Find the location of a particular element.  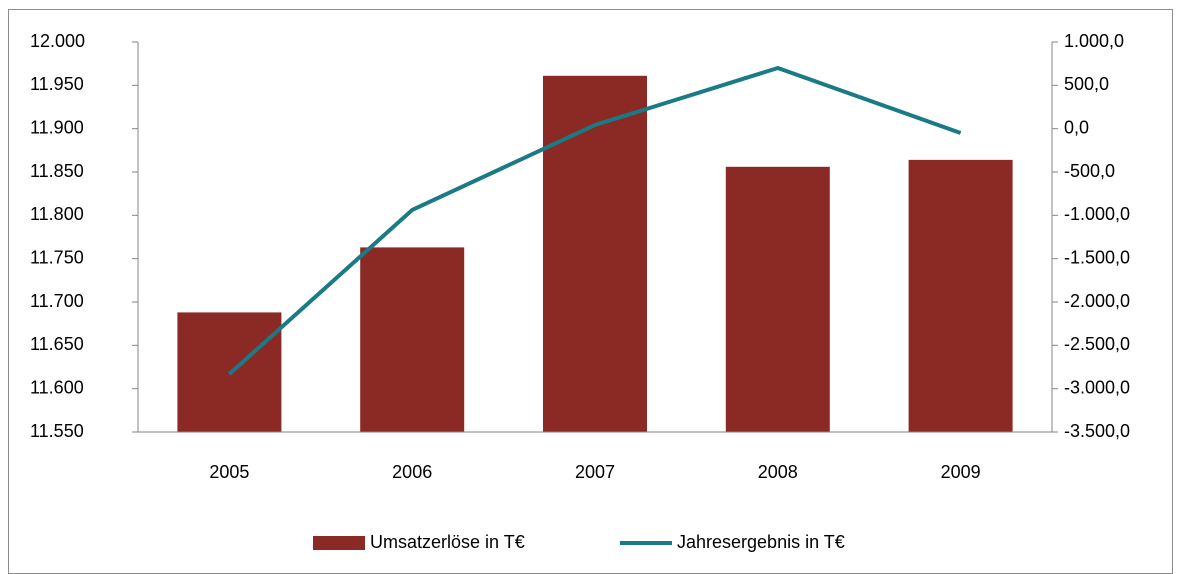

y-tick-label: 11.550 is located at coordinates (57, 431).